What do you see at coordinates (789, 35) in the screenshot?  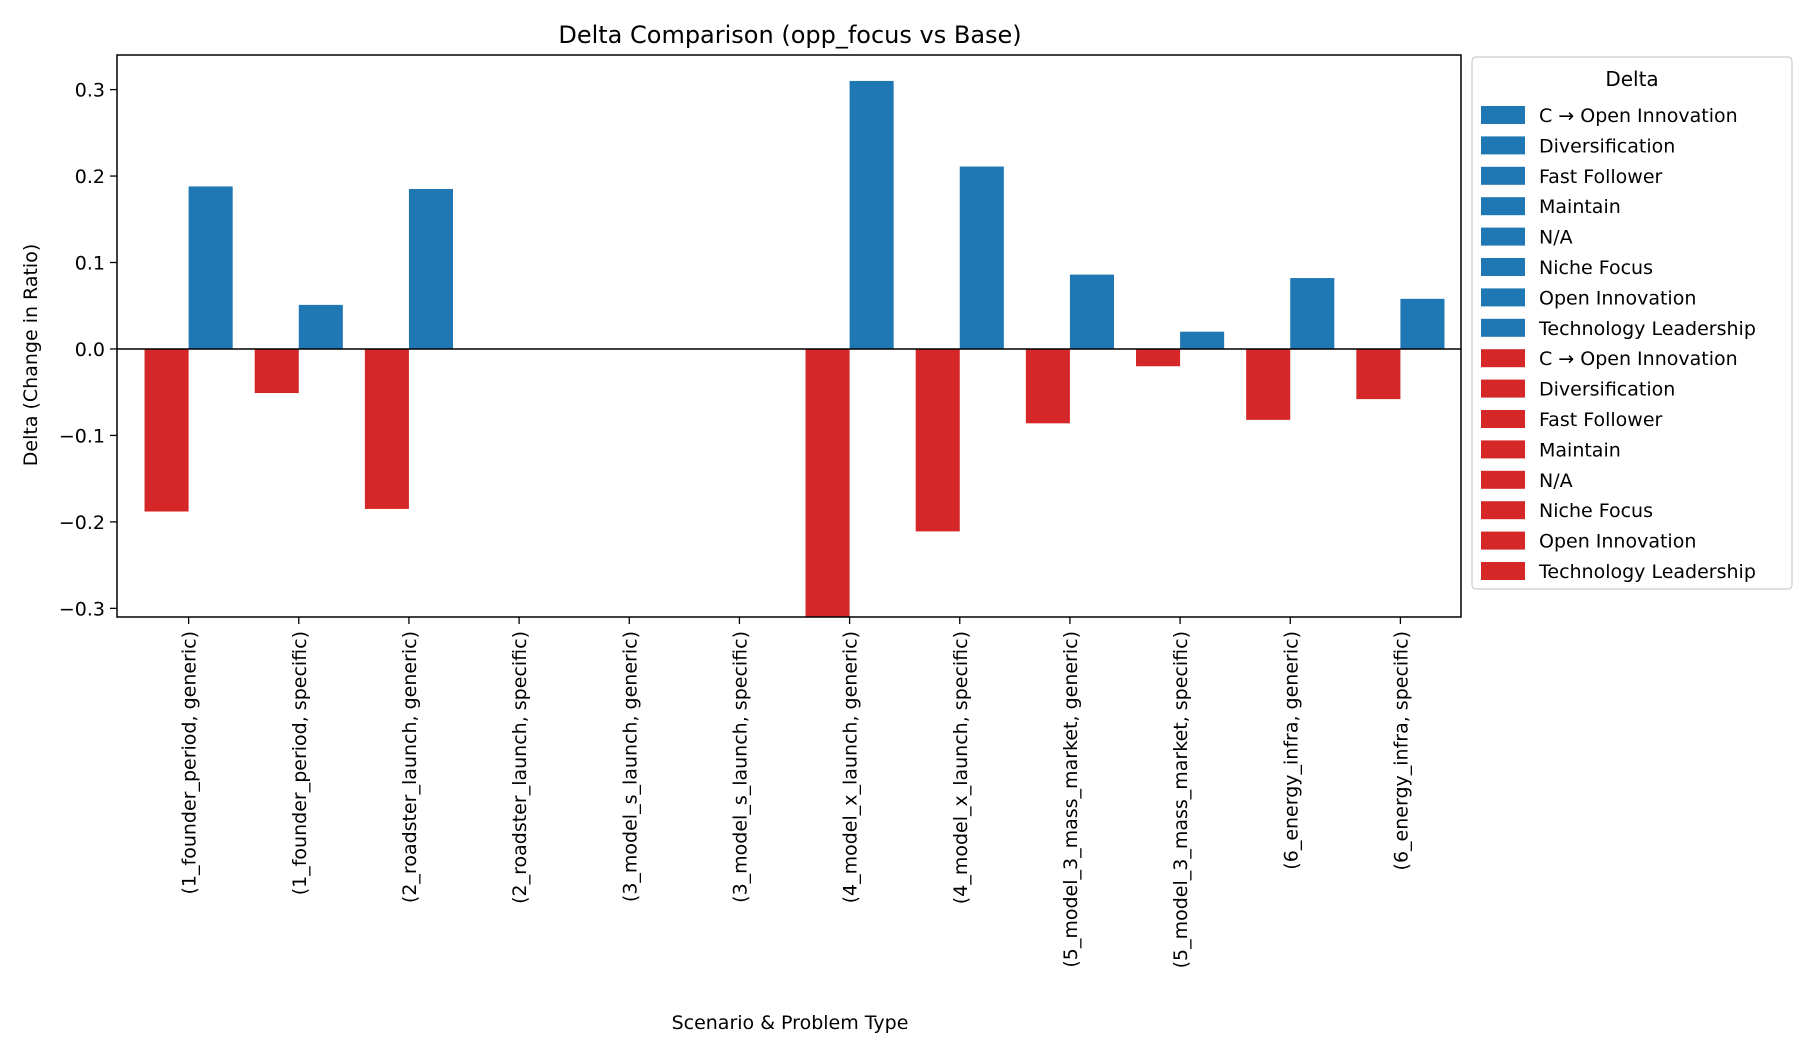 I see `chart-title: Delta Comparison (opp_focus vs Base)` at bounding box center [789, 35].